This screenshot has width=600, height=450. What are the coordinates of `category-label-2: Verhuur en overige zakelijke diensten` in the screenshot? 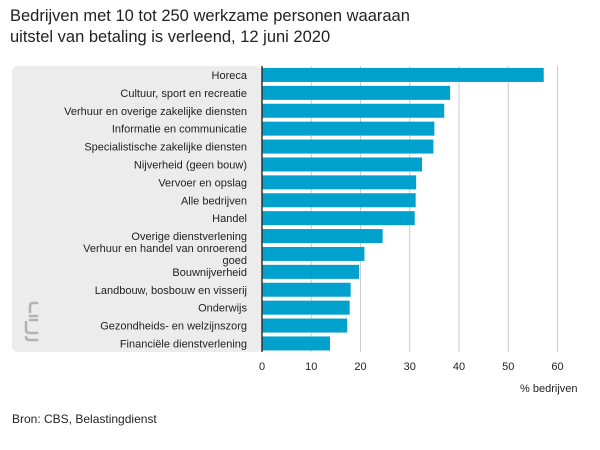 It's located at (155, 112).